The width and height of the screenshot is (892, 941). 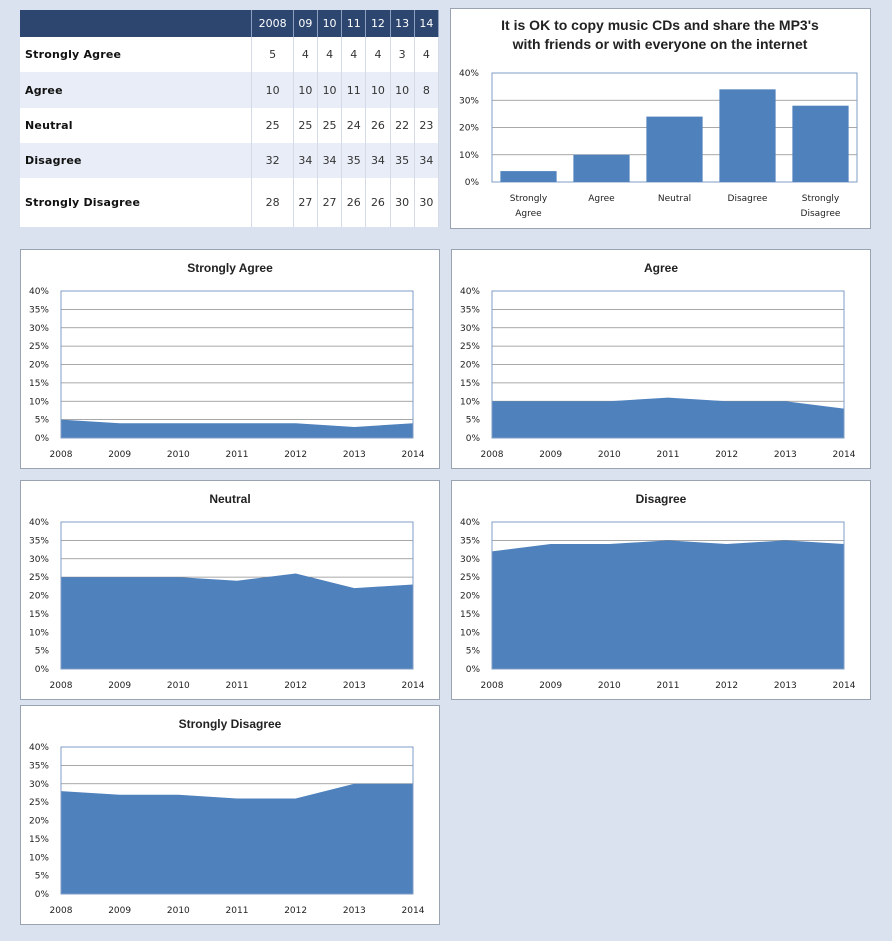 What do you see at coordinates (136, 90) in the screenshot?
I see `row-label: Agree` at bounding box center [136, 90].